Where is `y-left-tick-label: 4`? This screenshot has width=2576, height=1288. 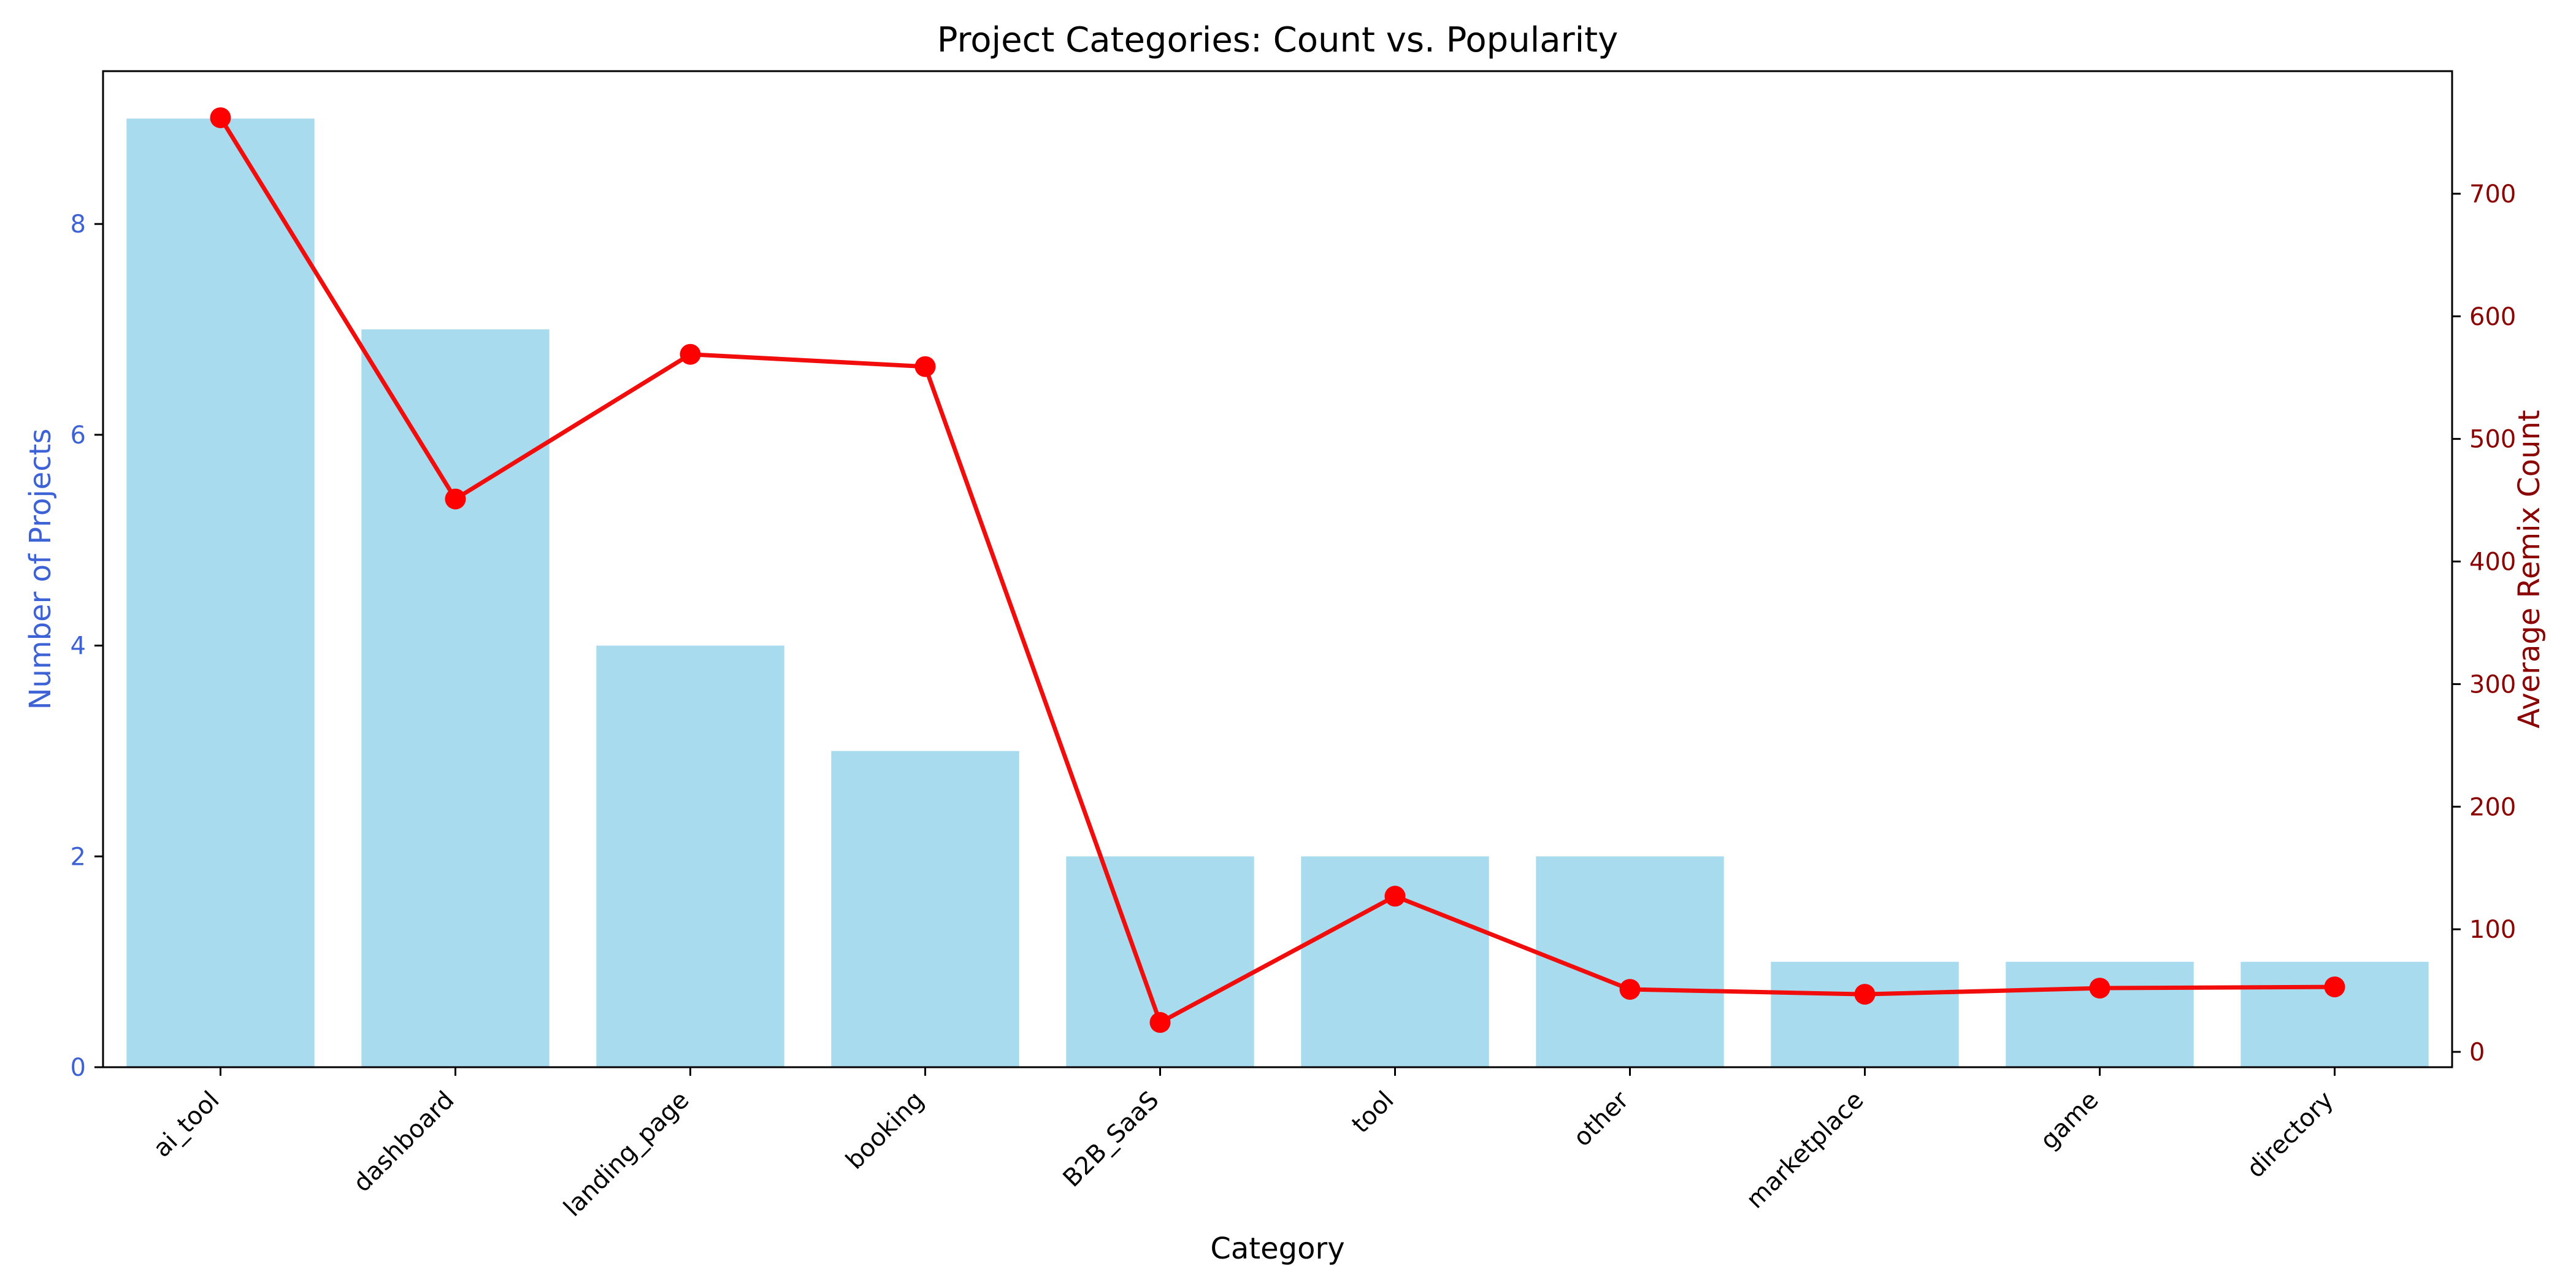
y-left-tick-label: 4 is located at coordinates (78, 646).